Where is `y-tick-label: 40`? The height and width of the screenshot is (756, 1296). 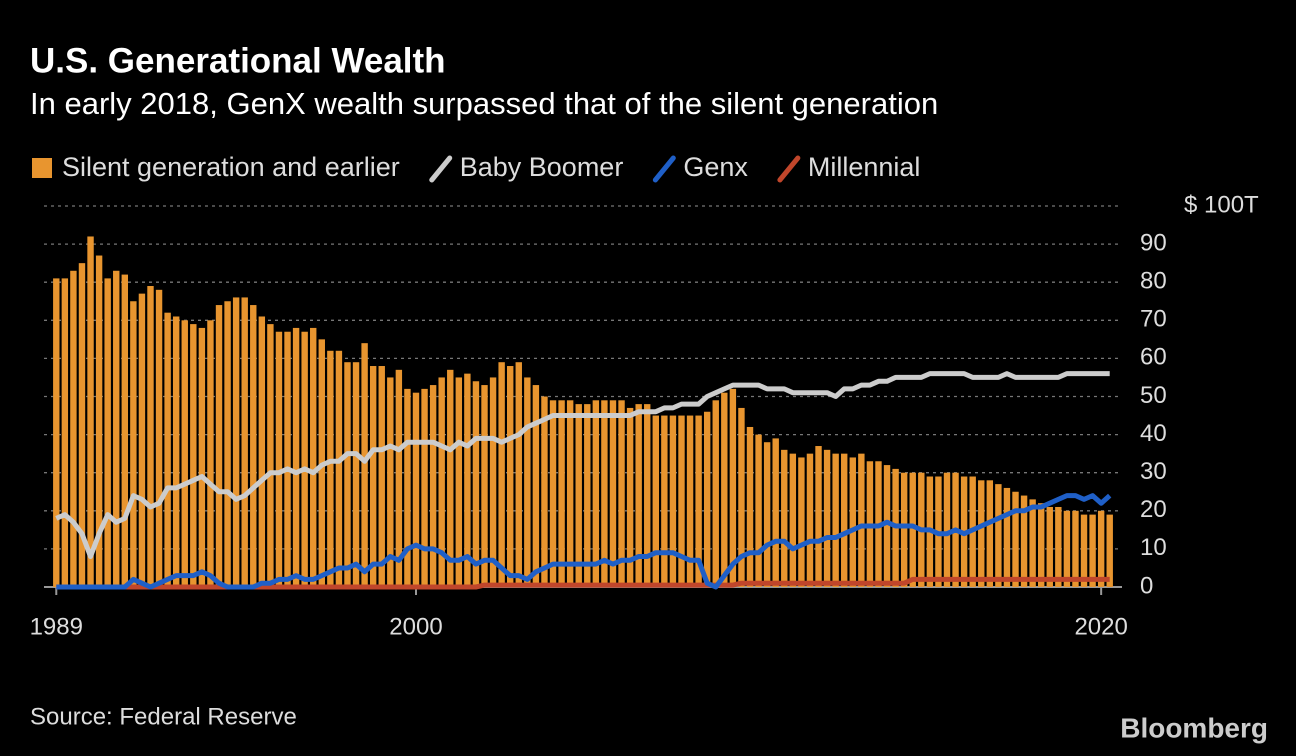 y-tick-label: 40 is located at coordinates (1153, 433).